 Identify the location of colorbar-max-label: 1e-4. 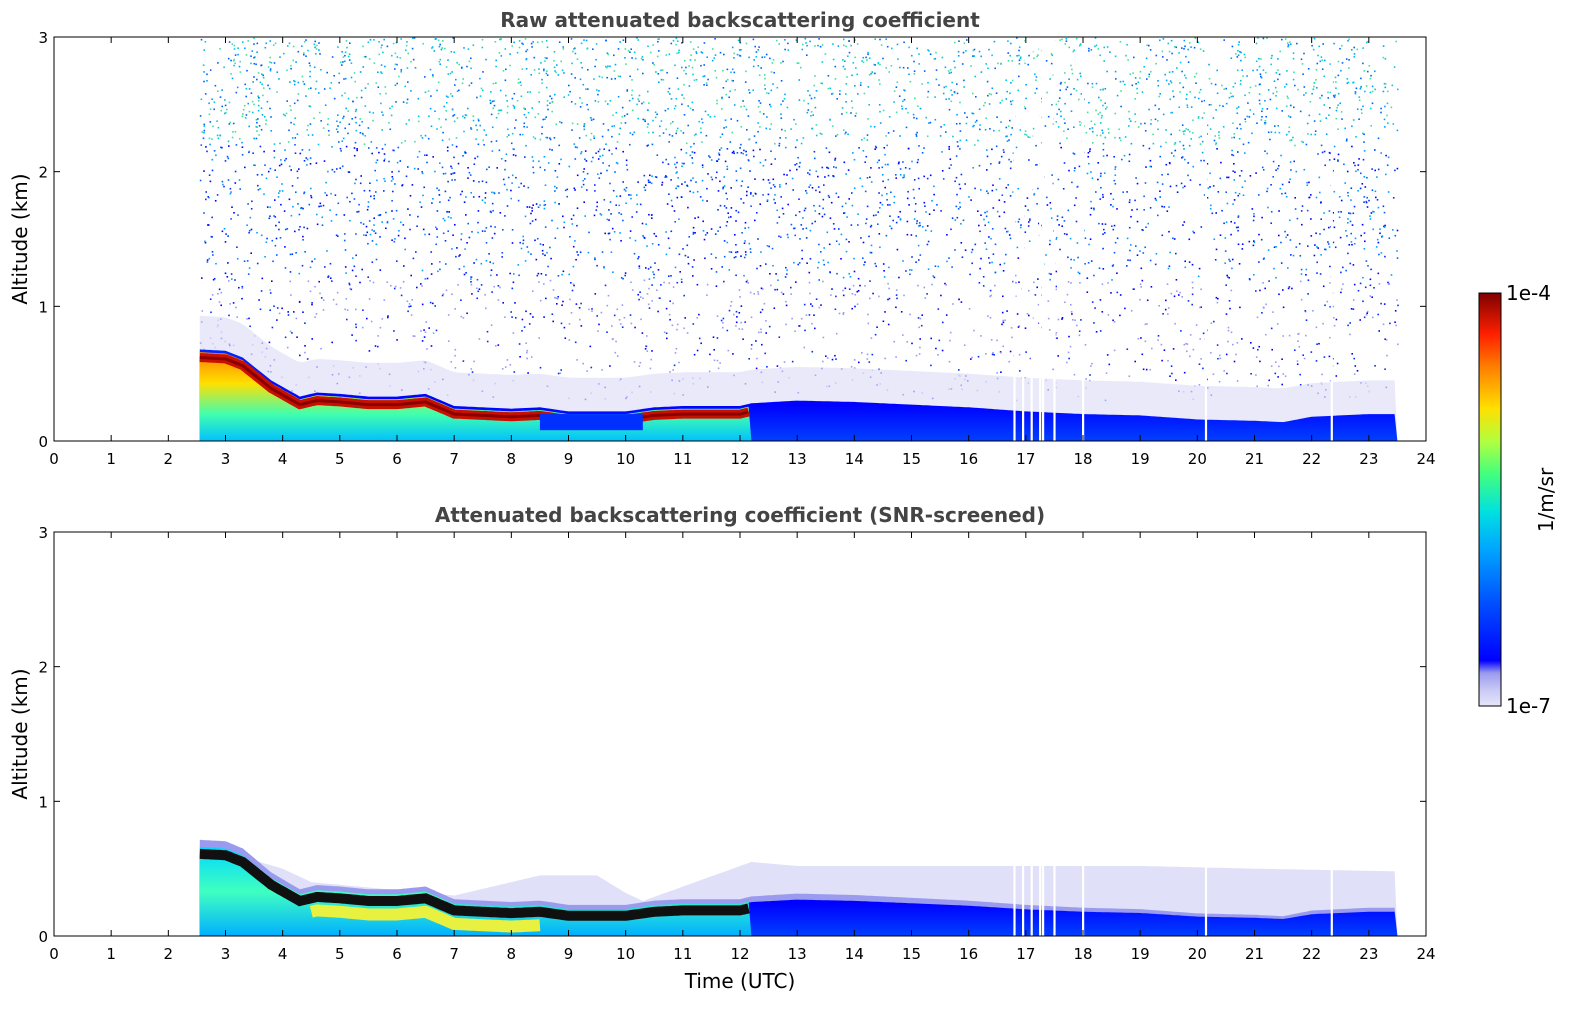
(1528, 293).